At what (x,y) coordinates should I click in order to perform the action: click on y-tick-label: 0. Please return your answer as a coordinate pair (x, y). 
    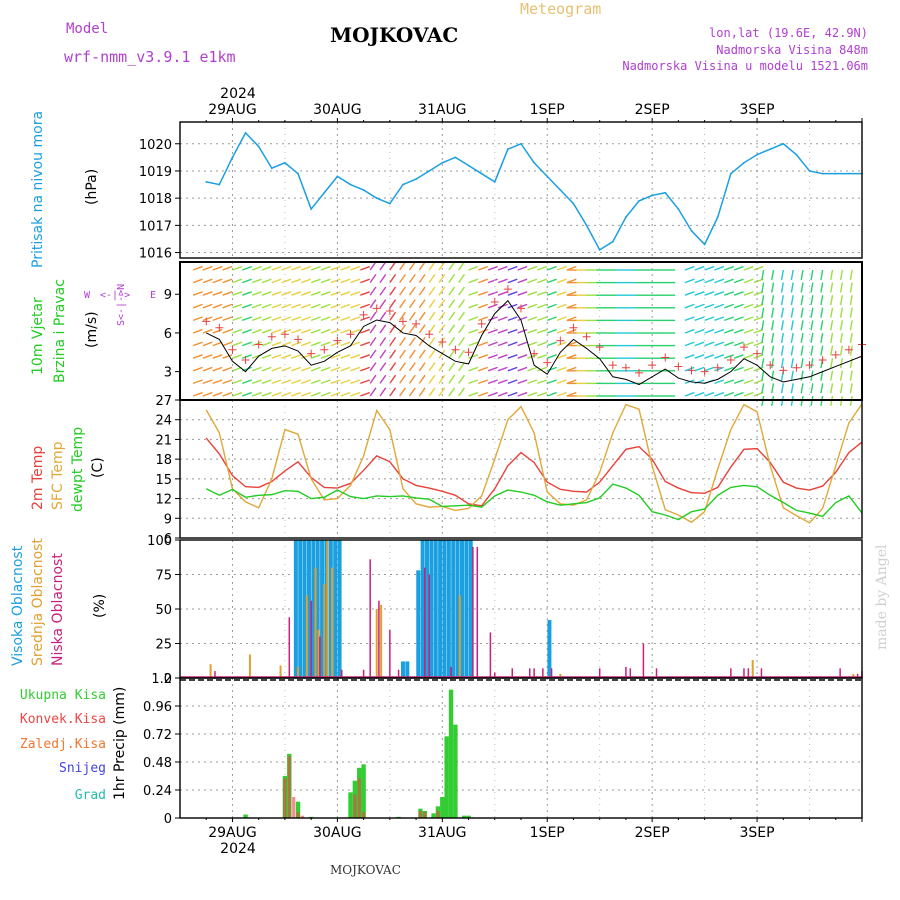
    Looking at the image, I should click on (168, 679).